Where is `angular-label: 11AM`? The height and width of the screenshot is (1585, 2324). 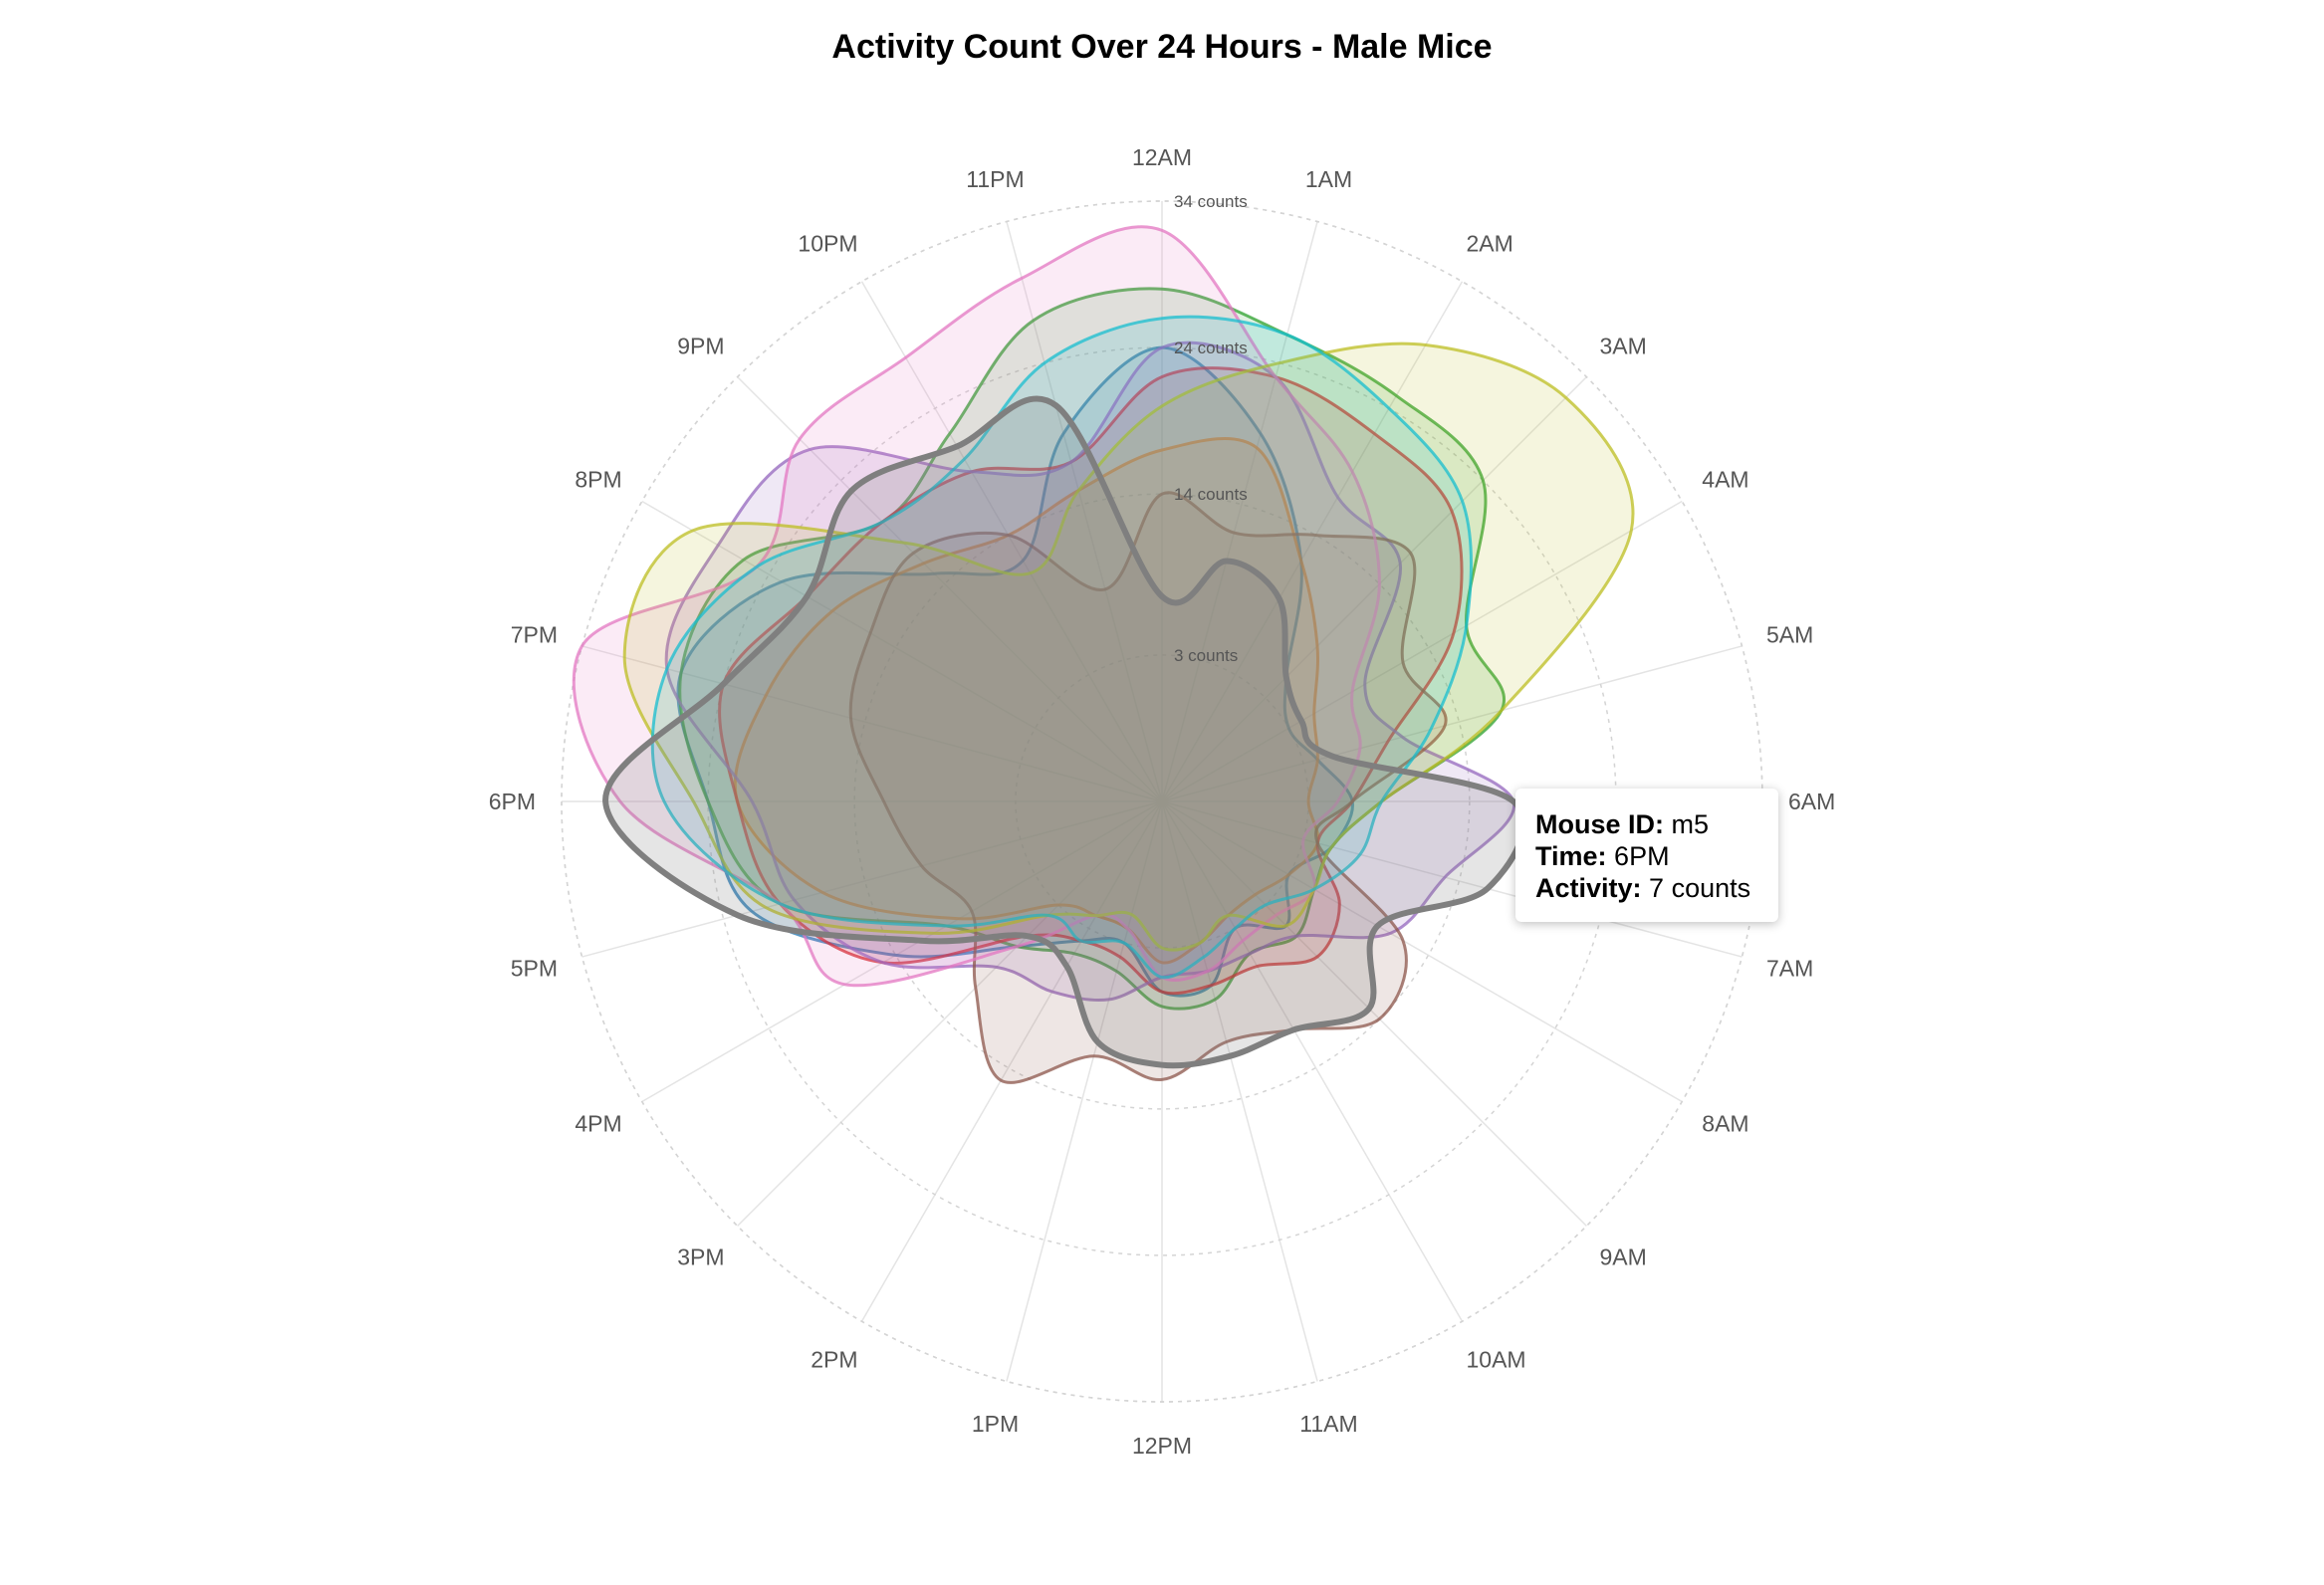 angular-label: 11AM is located at coordinates (1328, 1424).